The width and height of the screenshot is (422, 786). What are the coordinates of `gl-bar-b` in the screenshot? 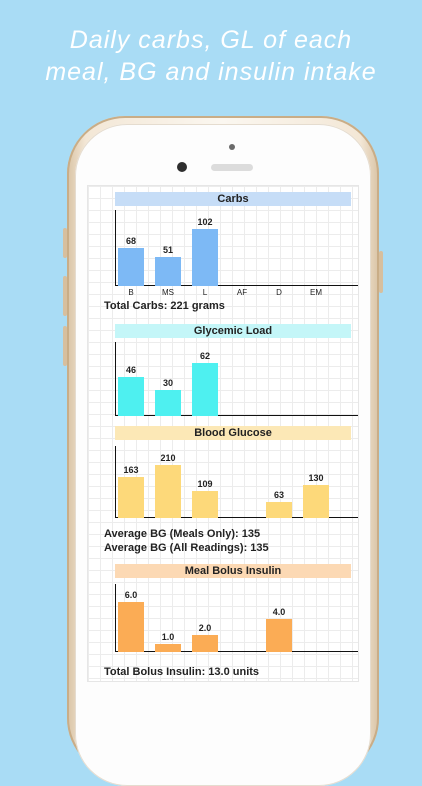 It's located at (131, 396).